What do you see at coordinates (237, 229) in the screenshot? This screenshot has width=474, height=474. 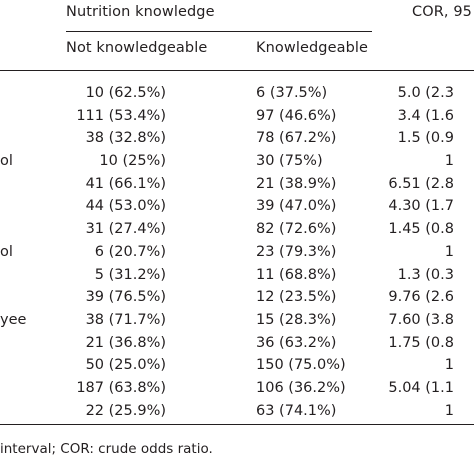 I see `table-row: 31 (27.4%) 82 (72.6%) 1.45 (0.8` at bounding box center [237, 229].